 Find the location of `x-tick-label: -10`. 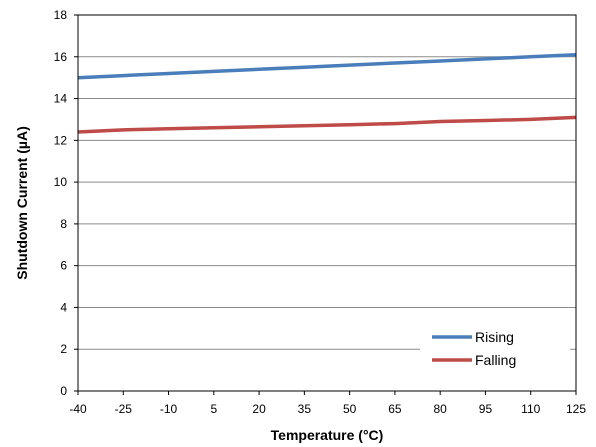

x-tick-label: -10 is located at coordinates (169, 409).